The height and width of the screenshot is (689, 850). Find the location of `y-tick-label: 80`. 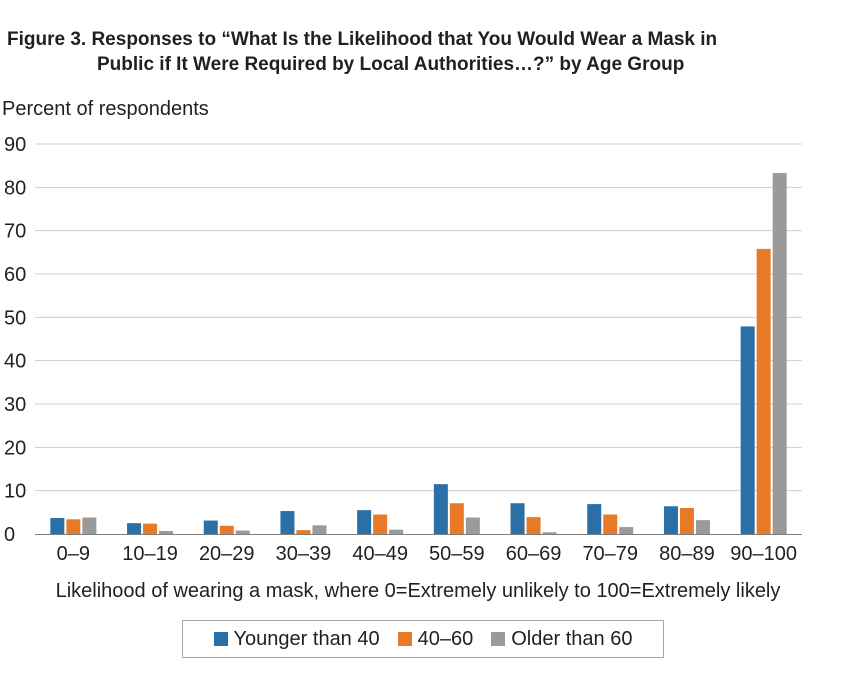

y-tick-label: 80 is located at coordinates (15, 188).